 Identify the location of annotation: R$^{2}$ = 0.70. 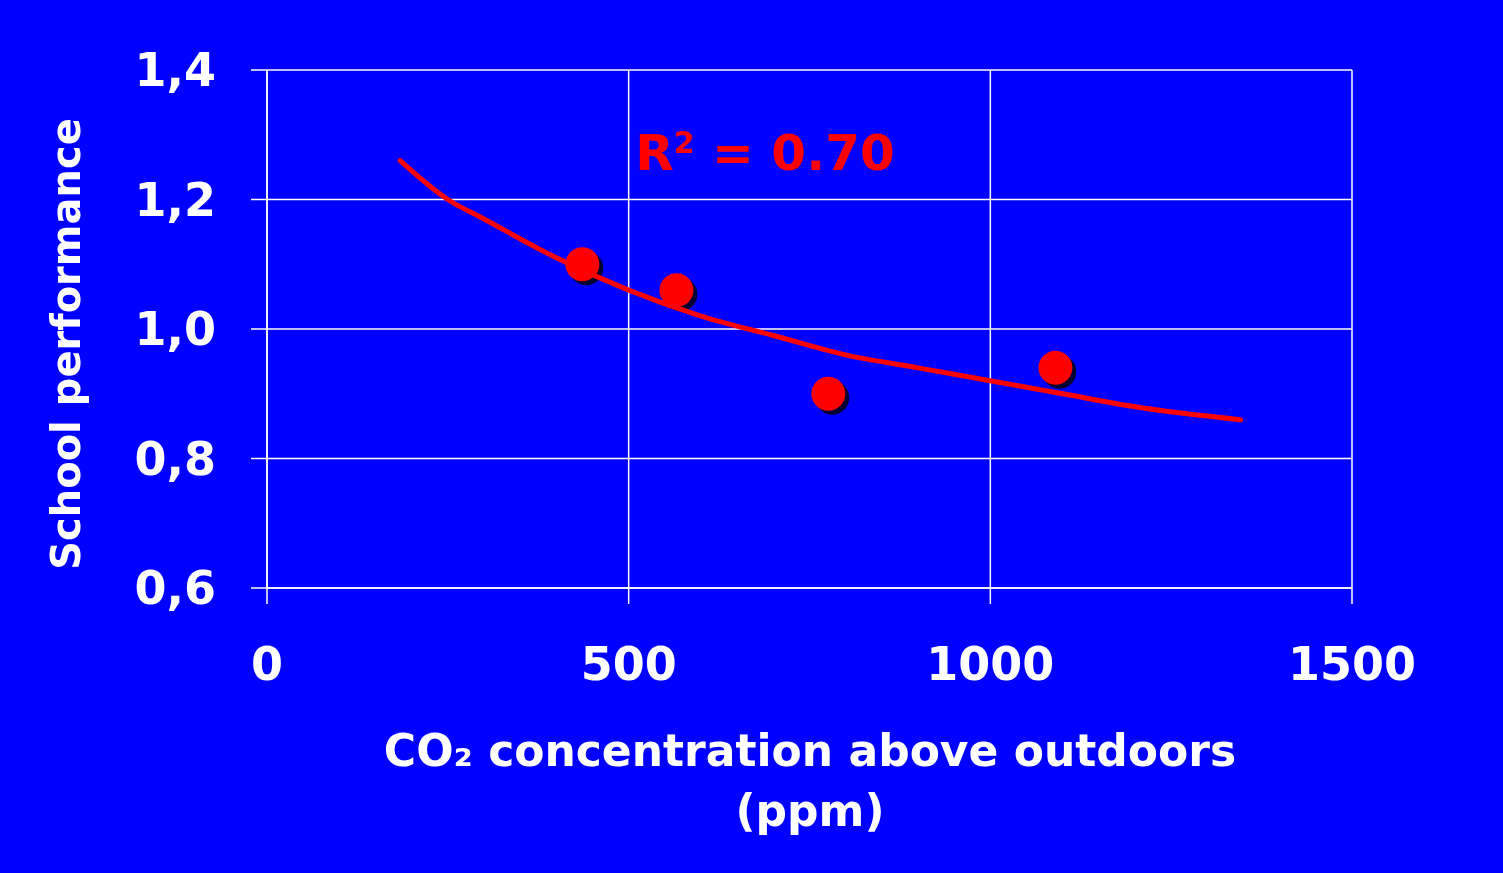
(765, 153).